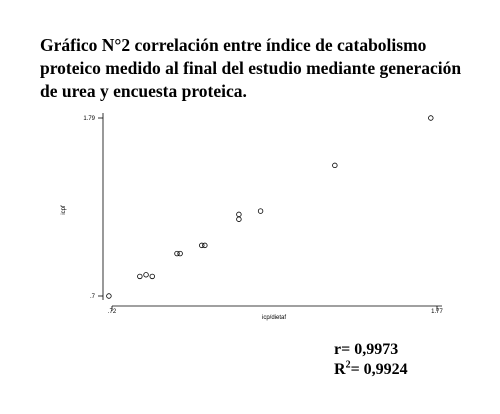  Describe the element at coordinates (437, 312) in the screenshot. I see `x-tick-label: 1.77` at that location.